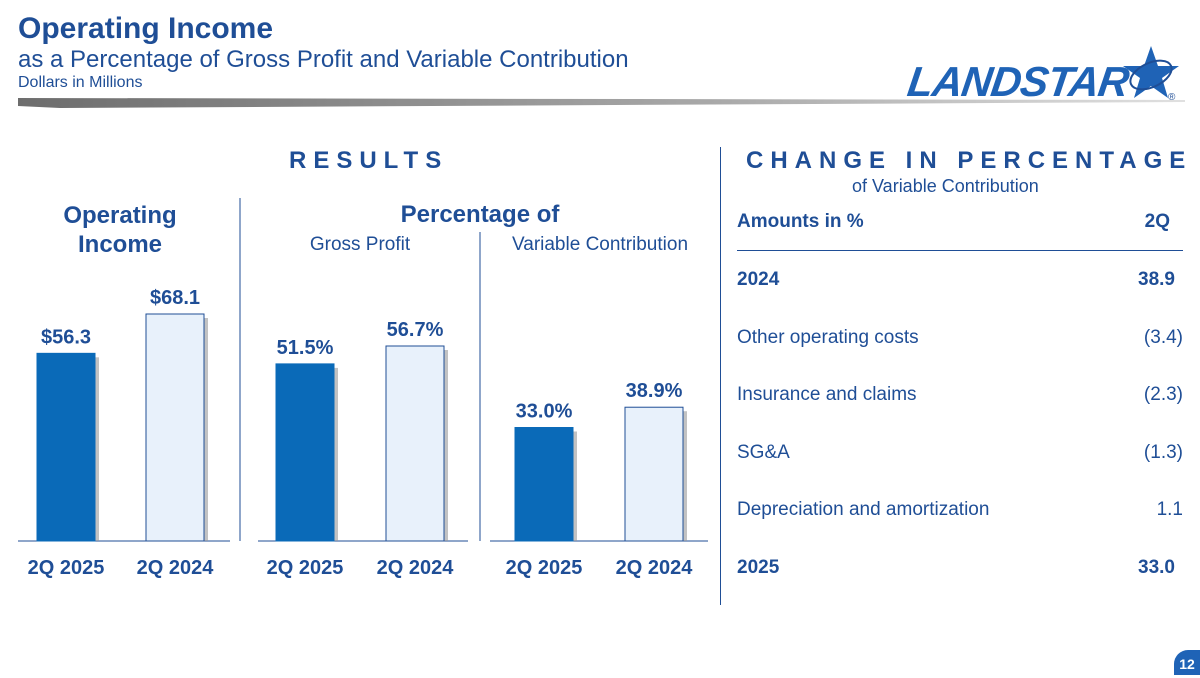  Describe the element at coordinates (960, 250) in the screenshot. I see `table-header-rule` at that location.